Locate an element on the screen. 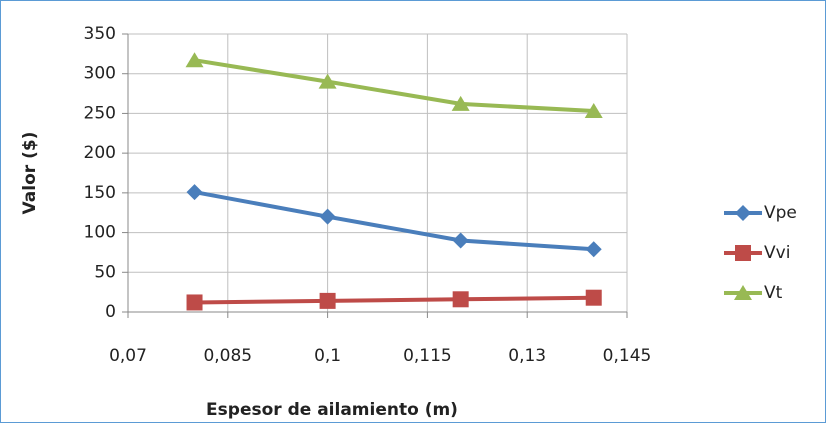  legend-label: Vpe is located at coordinates (780, 213).